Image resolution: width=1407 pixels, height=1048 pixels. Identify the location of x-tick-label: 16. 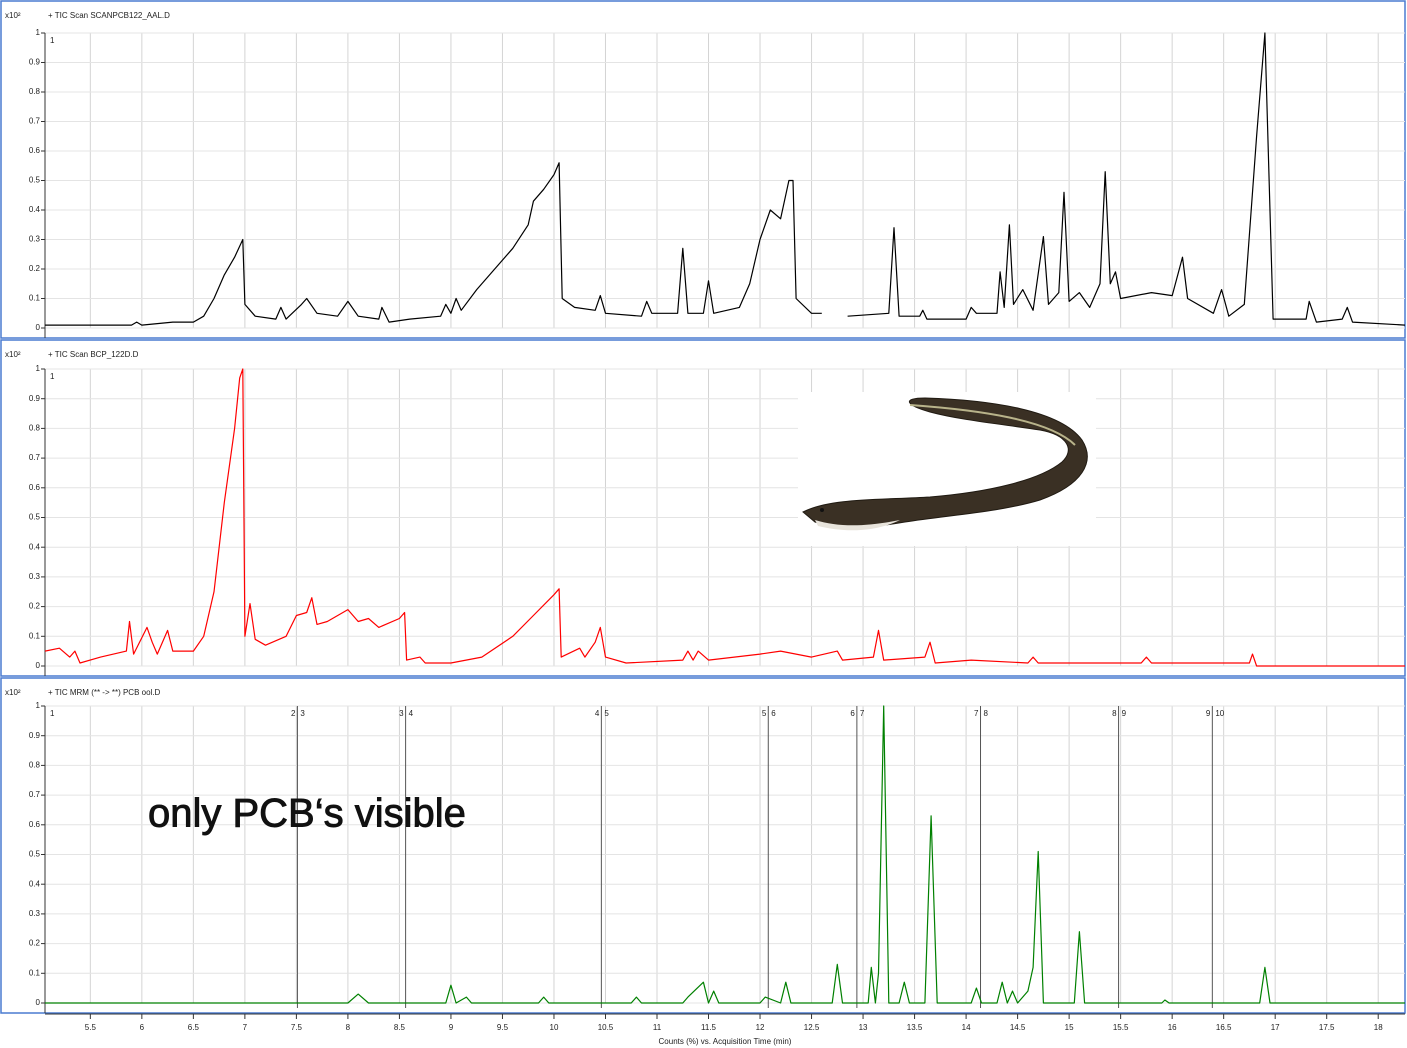
(1172, 1027).